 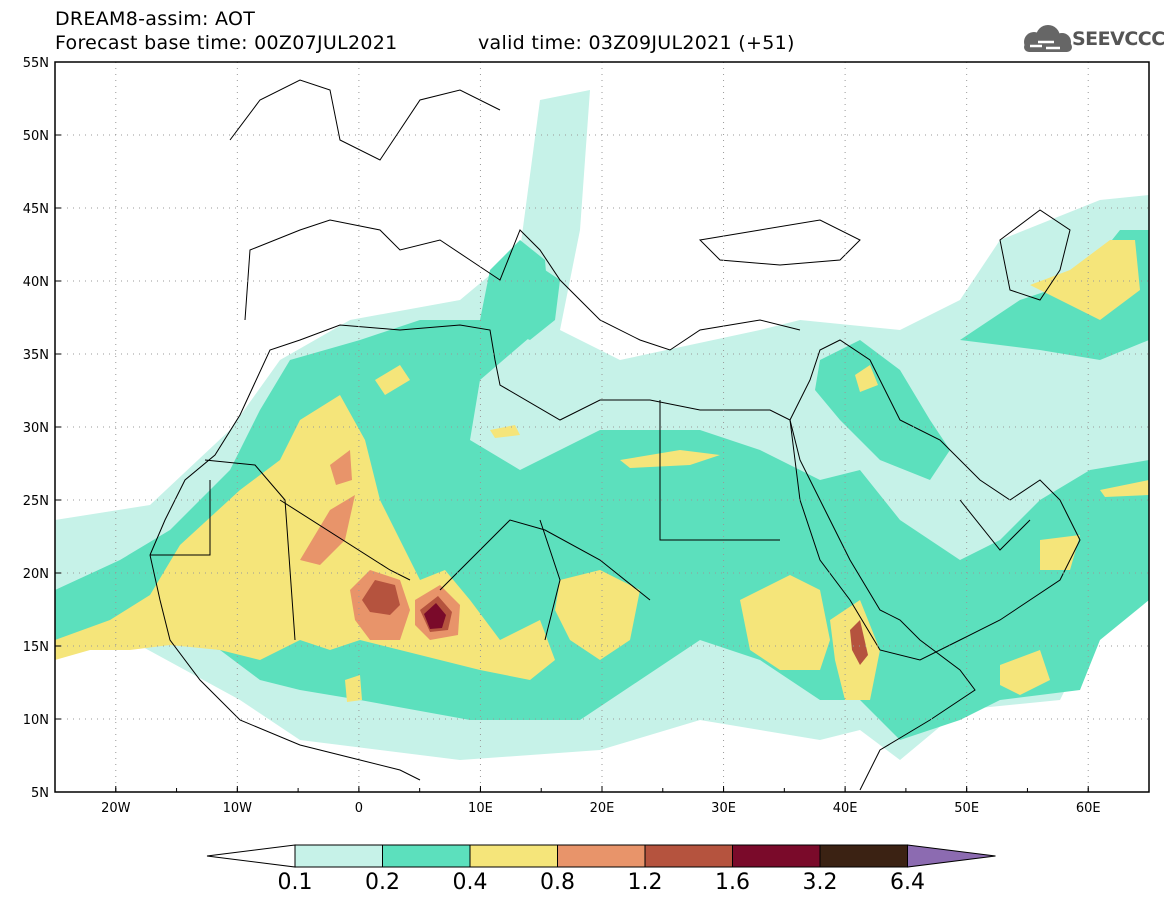 What do you see at coordinates (36, 355) in the screenshot?
I see `lat-label: 35N` at bounding box center [36, 355].